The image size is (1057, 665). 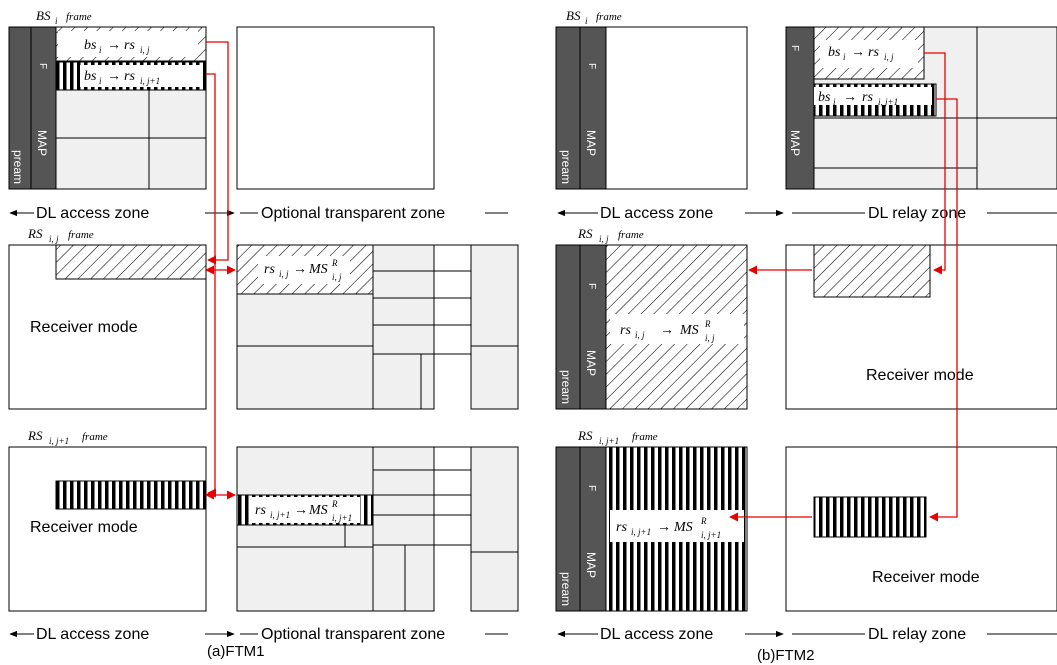 What do you see at coordinates (64, 17) in the screenshot?
I see `bs-frame-label-a: BS i frame` at bounding box center [64, 17].